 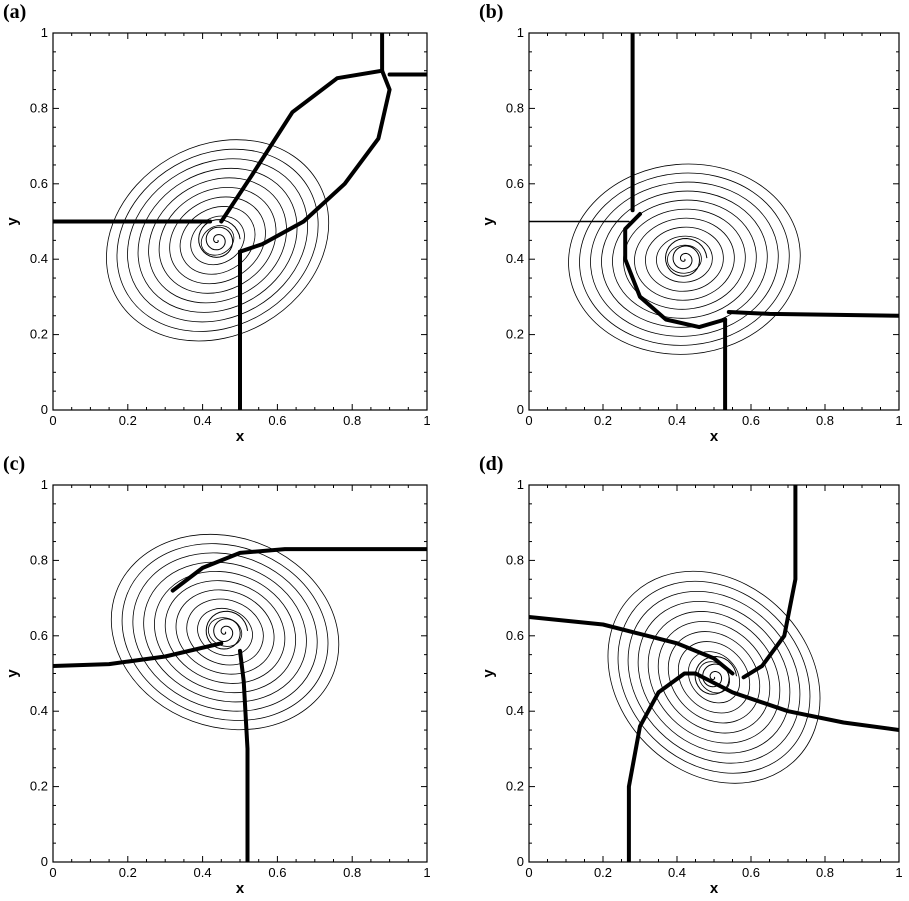 I want to click on panel-label: (c), so click(x=14, y=464).